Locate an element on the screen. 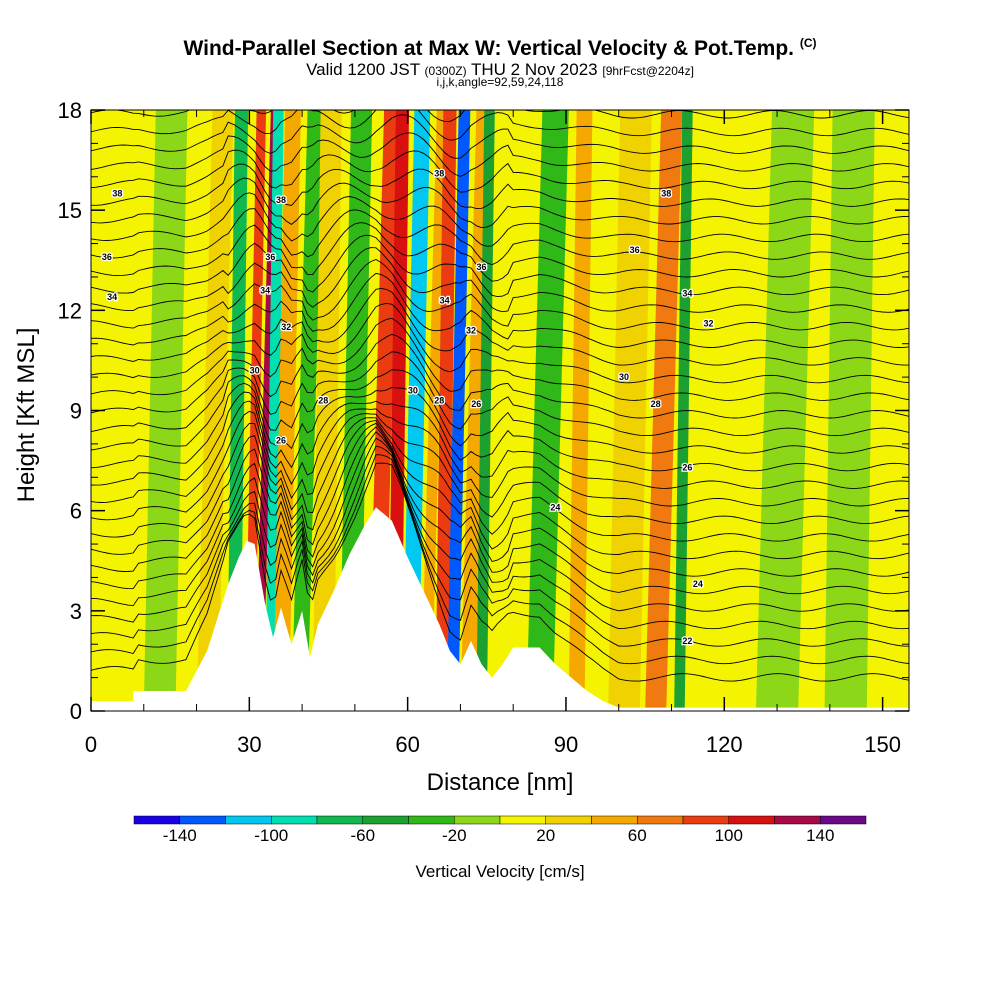 This screenshot has width=1000, height=1000. x-tick-label: 60 is located at coordinates (407, 744).